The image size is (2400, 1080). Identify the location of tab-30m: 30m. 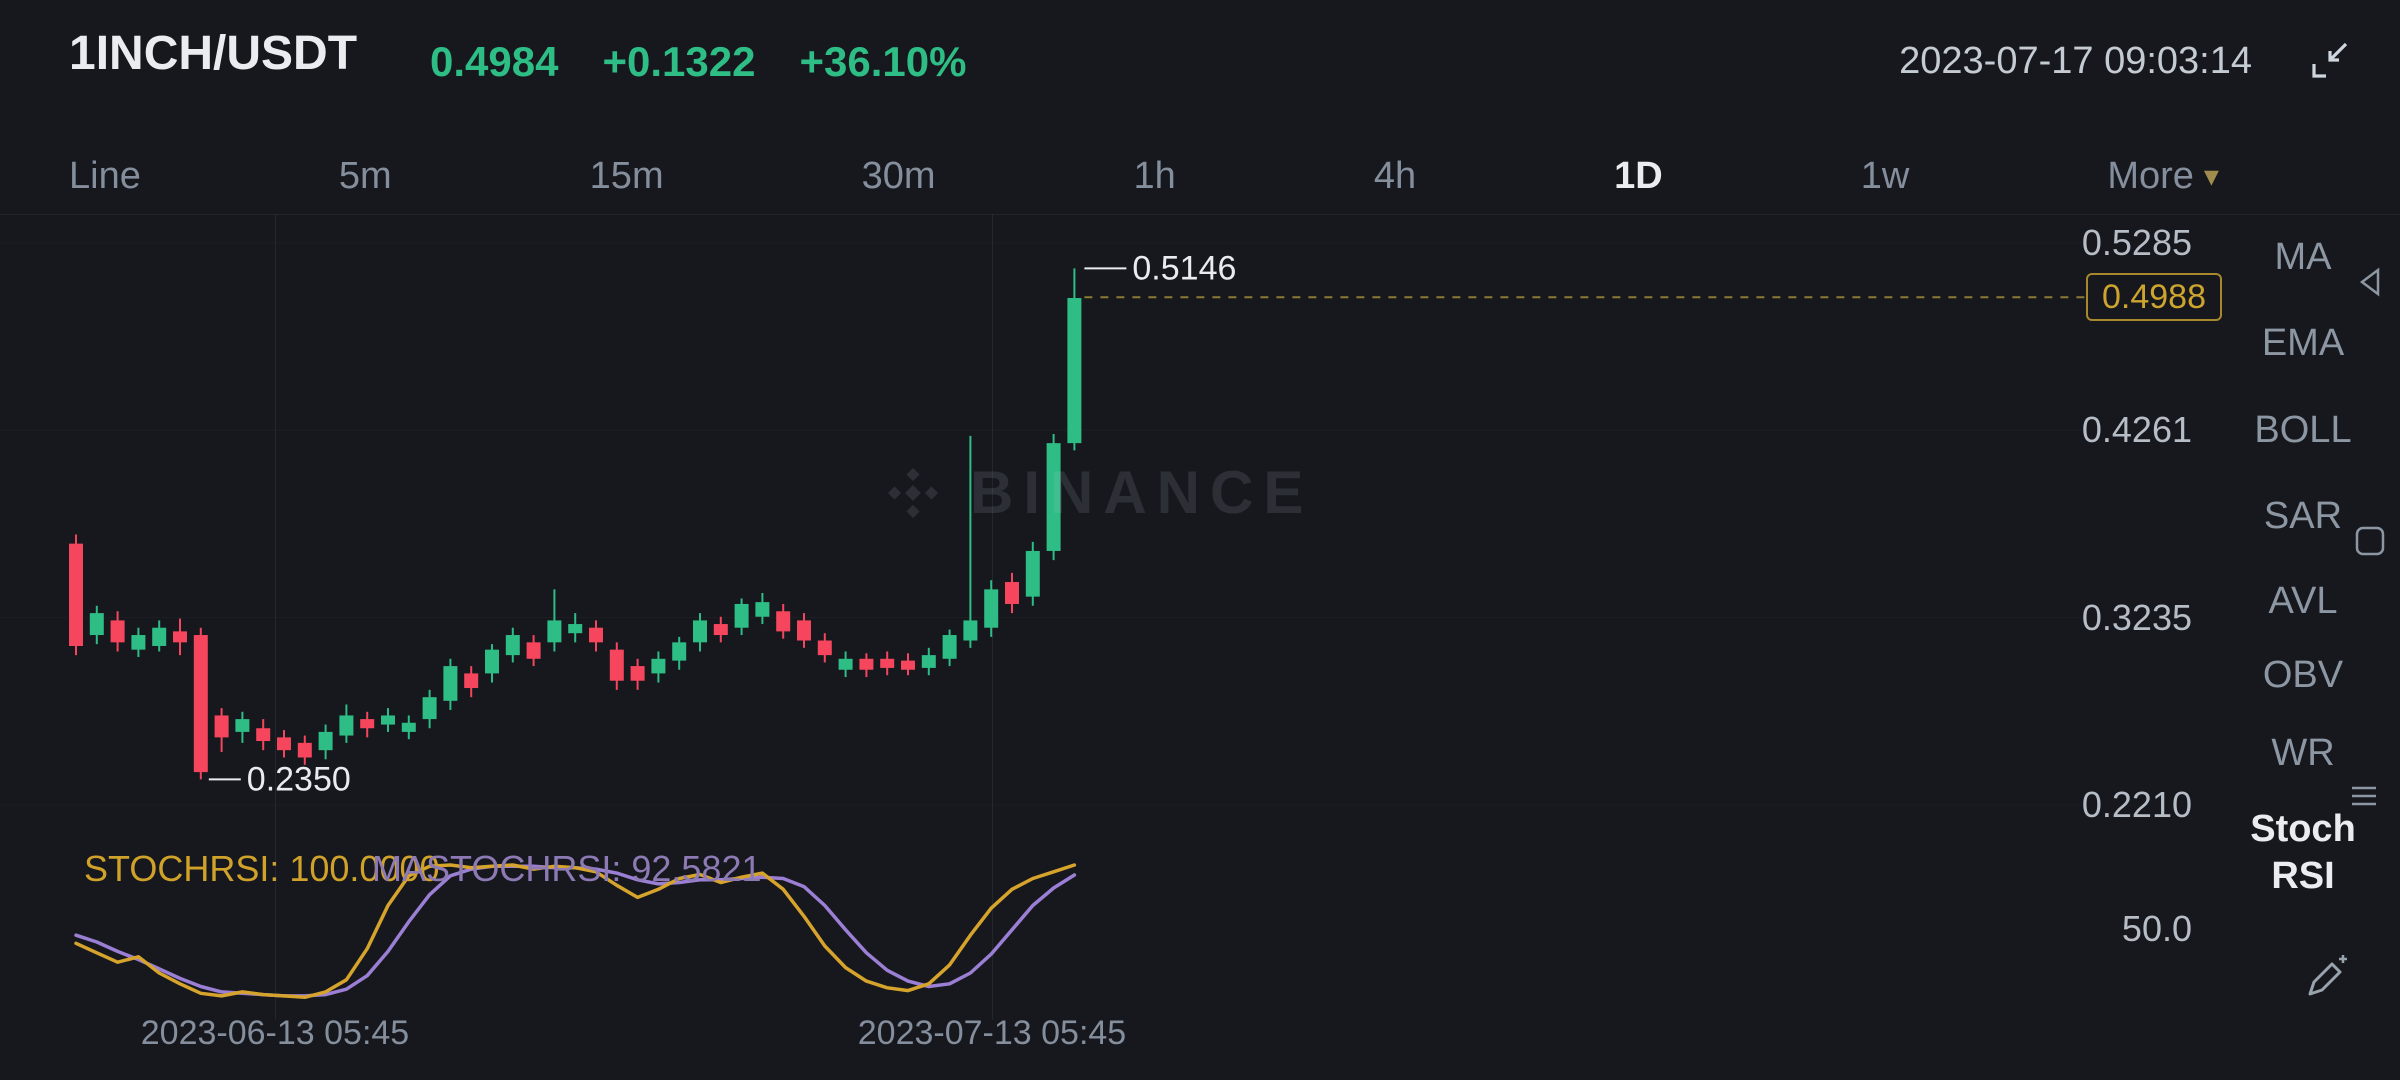
(898, 175).